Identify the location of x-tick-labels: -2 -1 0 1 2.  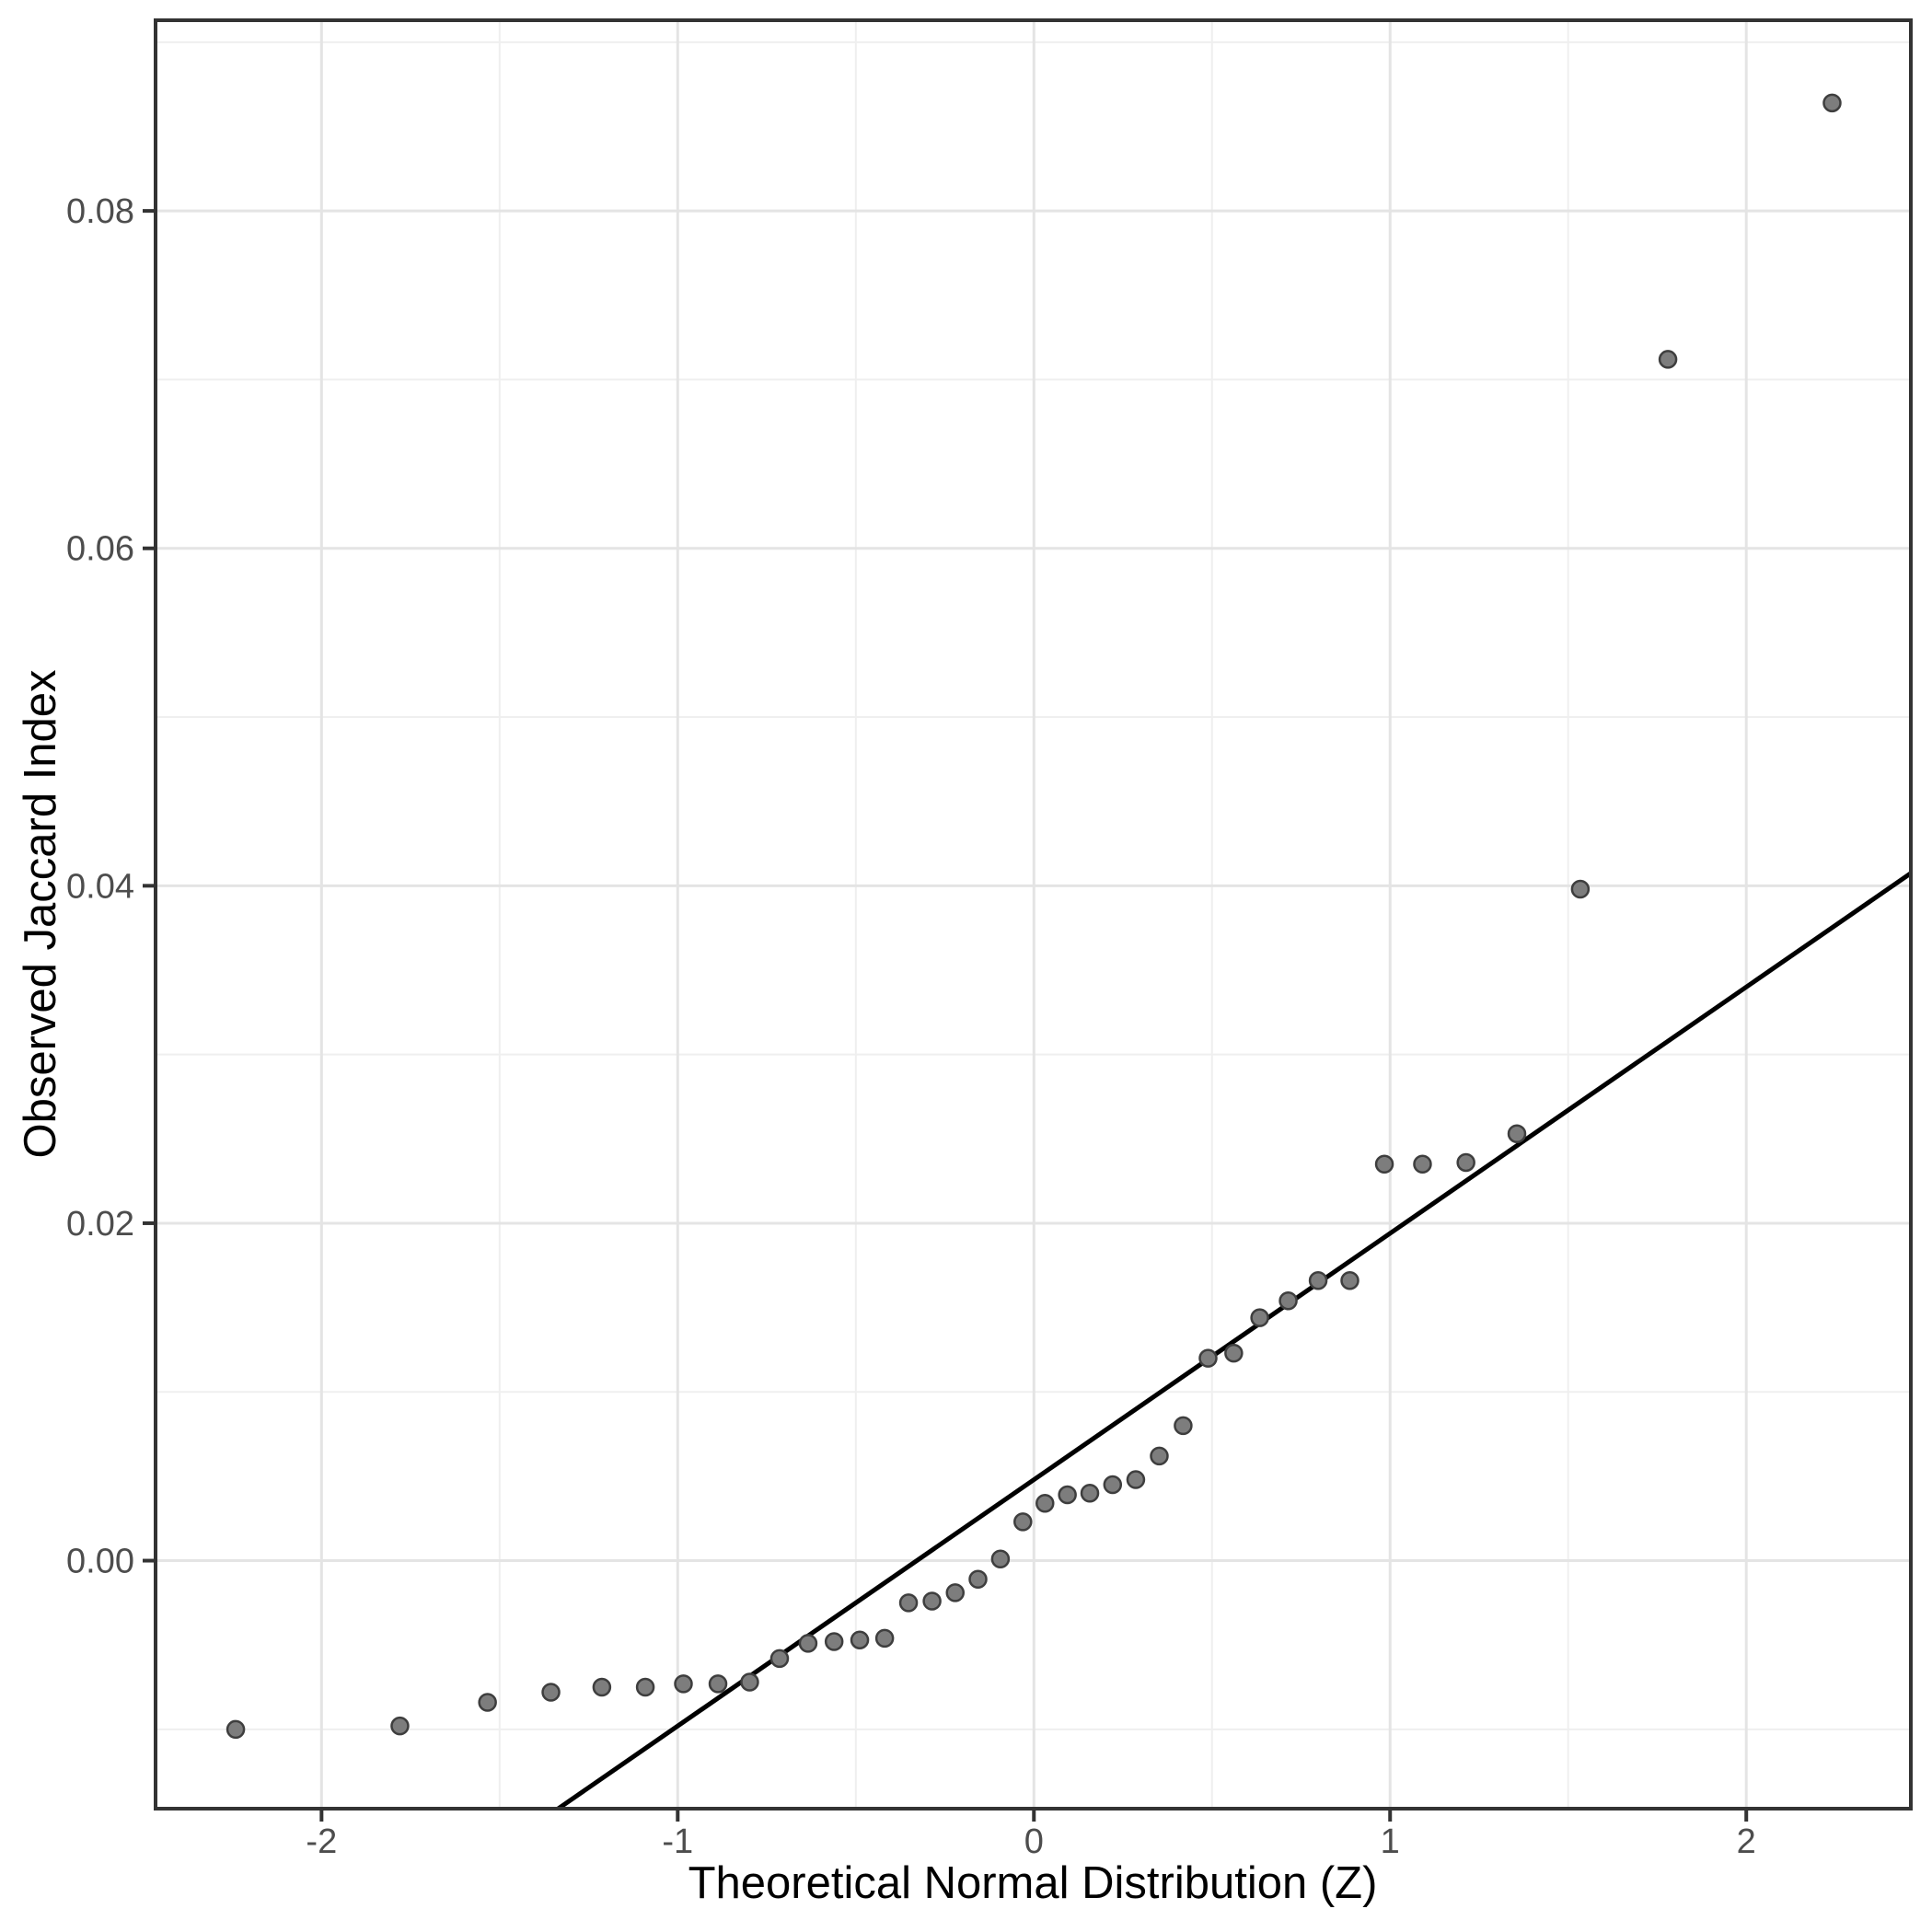
(1031, 1842).